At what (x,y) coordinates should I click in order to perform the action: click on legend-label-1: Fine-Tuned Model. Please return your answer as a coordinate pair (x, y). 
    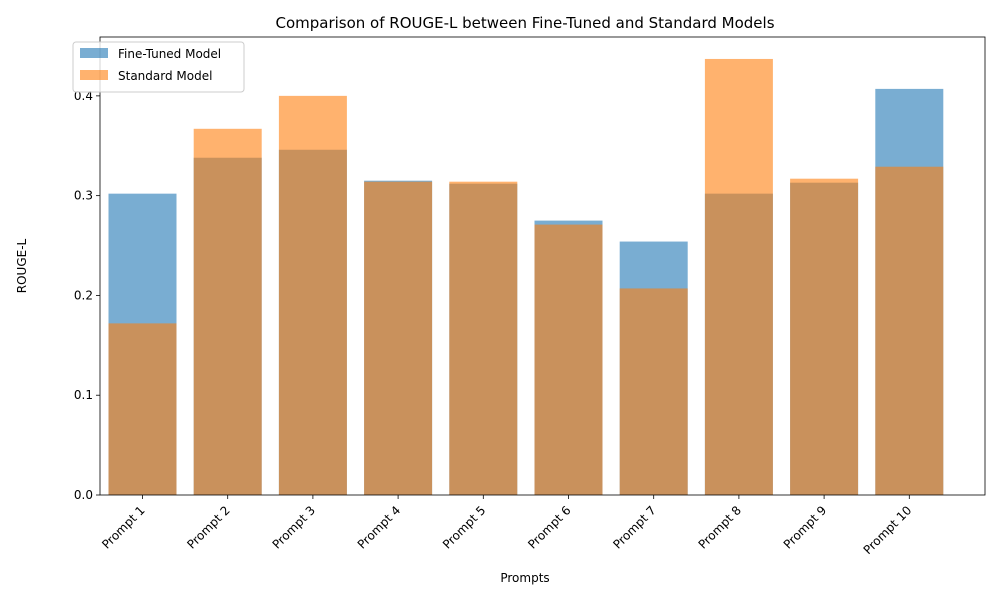
    Looking at the image, I should click on (169, 54).